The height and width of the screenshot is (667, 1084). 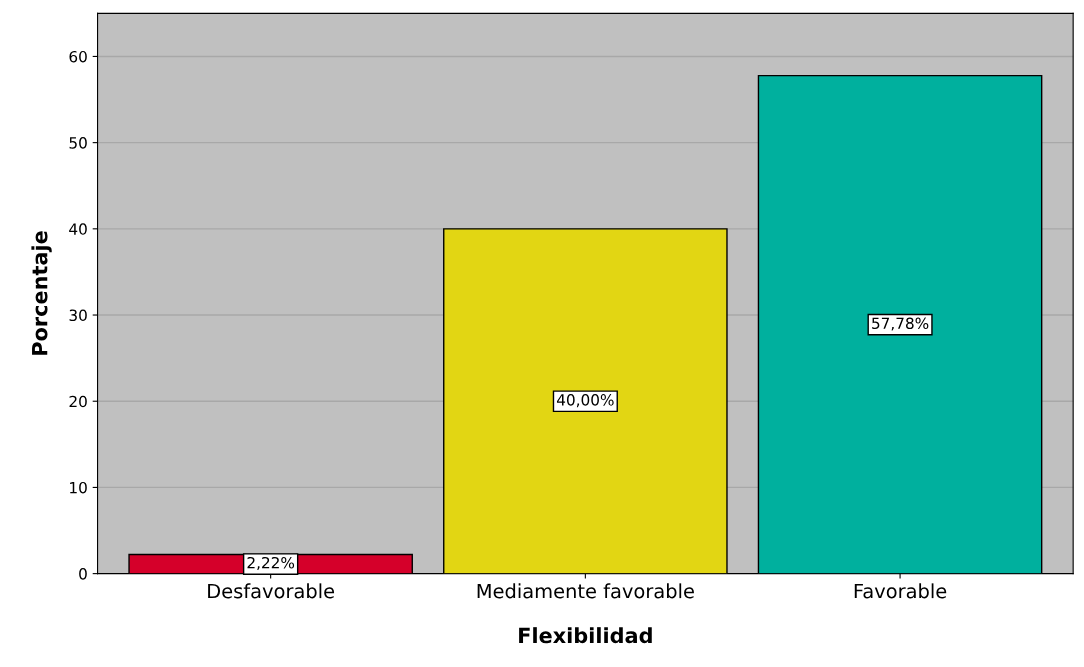 I want to click on data-label: 57,78%, so click(x=900, y=324).